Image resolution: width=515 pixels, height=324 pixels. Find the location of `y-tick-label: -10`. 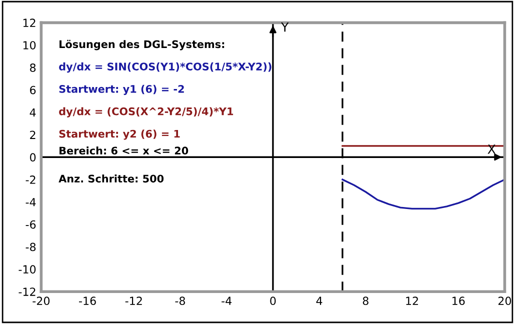

y-tick-label: -10 is located at coordinates (27, 269).